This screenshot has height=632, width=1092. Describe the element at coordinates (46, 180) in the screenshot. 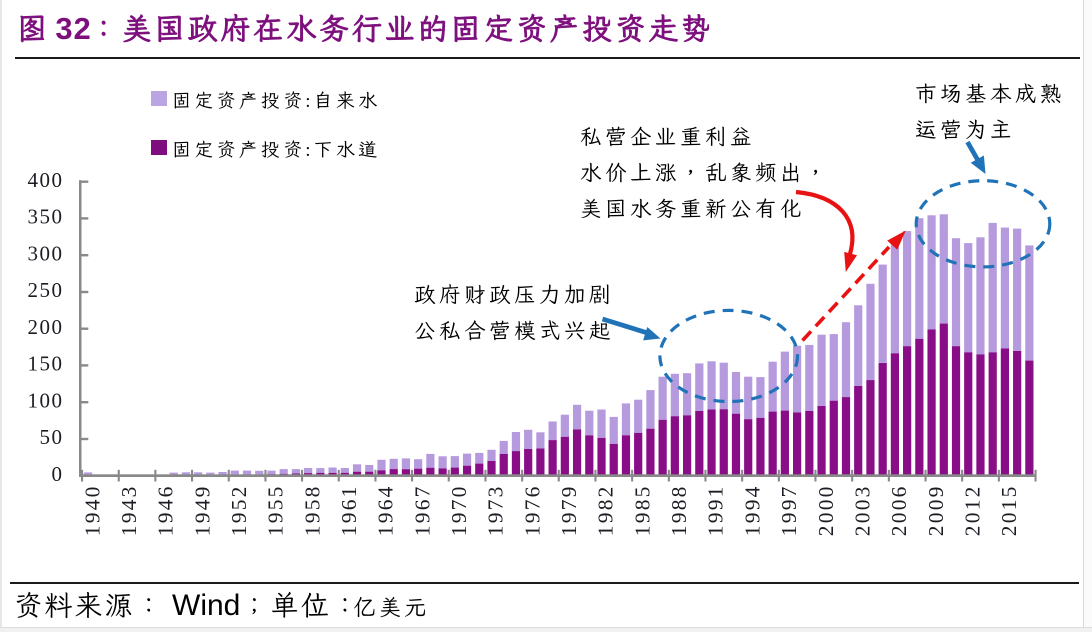

I see `svg-text: 400` at that location.